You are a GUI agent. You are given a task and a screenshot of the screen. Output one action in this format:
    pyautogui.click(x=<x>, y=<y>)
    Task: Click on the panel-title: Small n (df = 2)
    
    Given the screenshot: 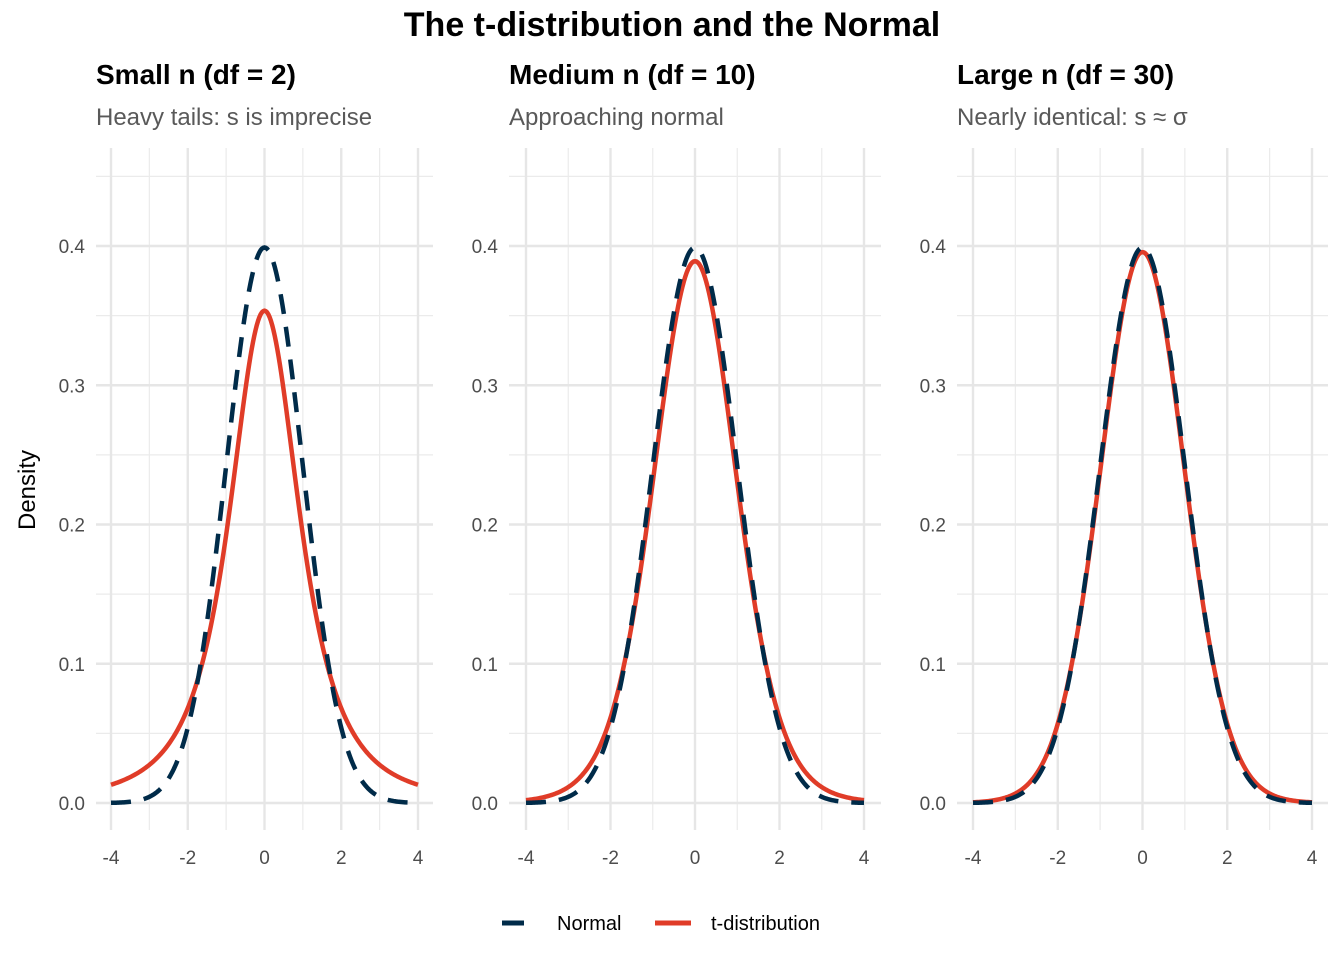 What is the action you would take?
    pyautogui.click(x=196, y=74)
    